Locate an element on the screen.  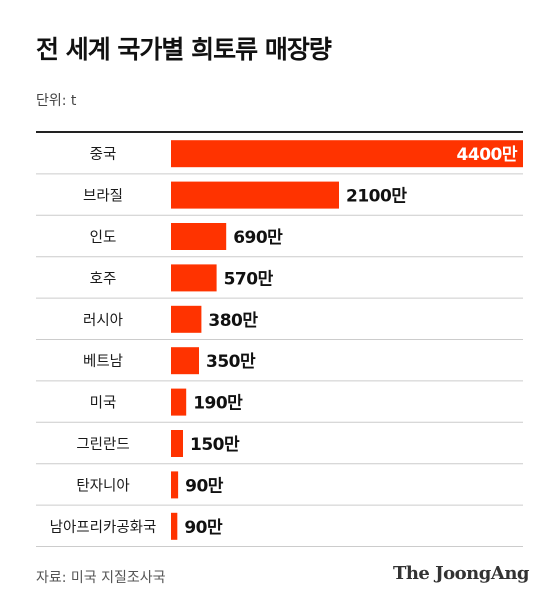
value-label: 190만 is located at coordinates (218, 404).